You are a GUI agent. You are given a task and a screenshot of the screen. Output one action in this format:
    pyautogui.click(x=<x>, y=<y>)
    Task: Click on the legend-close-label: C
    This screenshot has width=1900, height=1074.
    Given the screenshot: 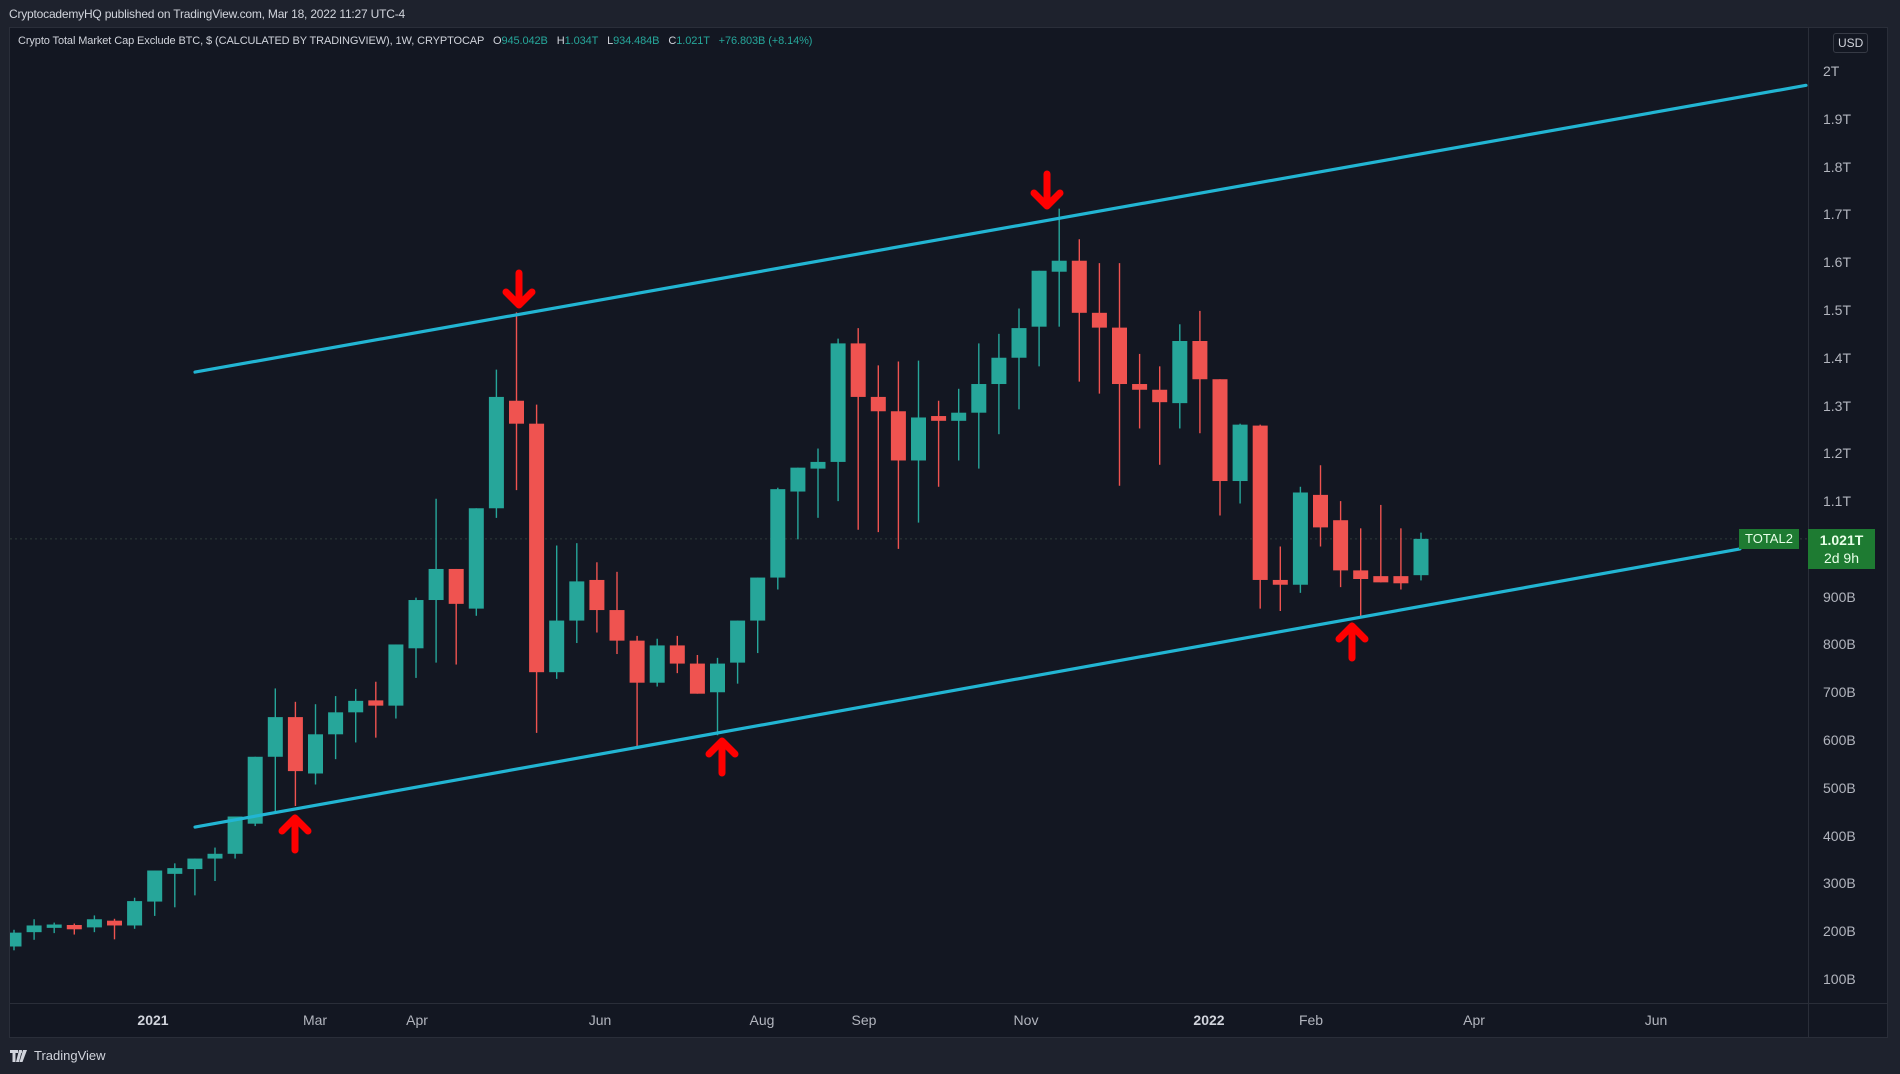 What is the action you would take?
    pyautogui.click(x=672, y=41)
    